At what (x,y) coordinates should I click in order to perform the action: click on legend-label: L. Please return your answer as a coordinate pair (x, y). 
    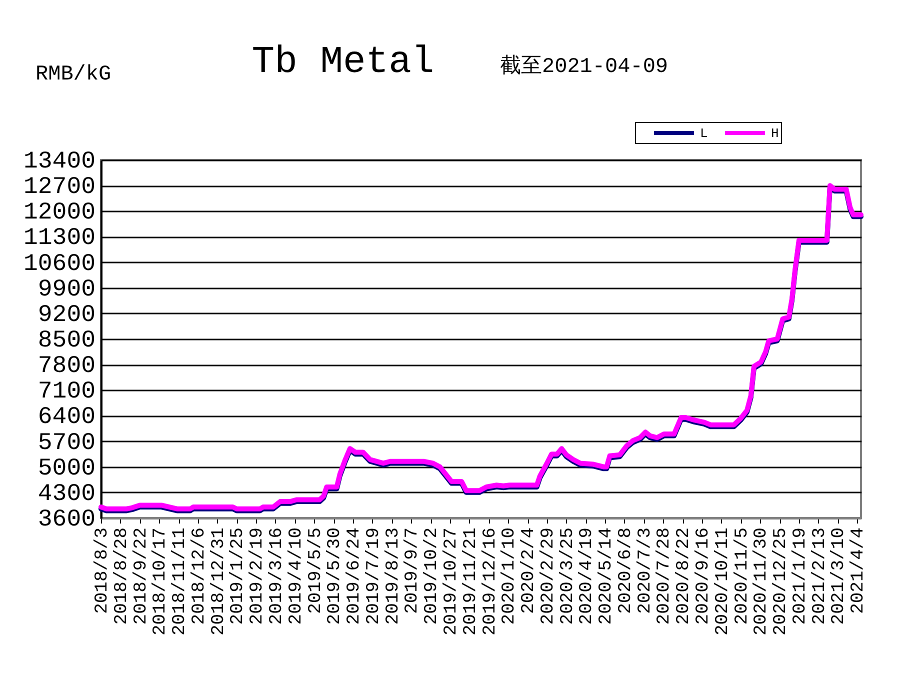
    Looking at the image, I should click on (704, 133).